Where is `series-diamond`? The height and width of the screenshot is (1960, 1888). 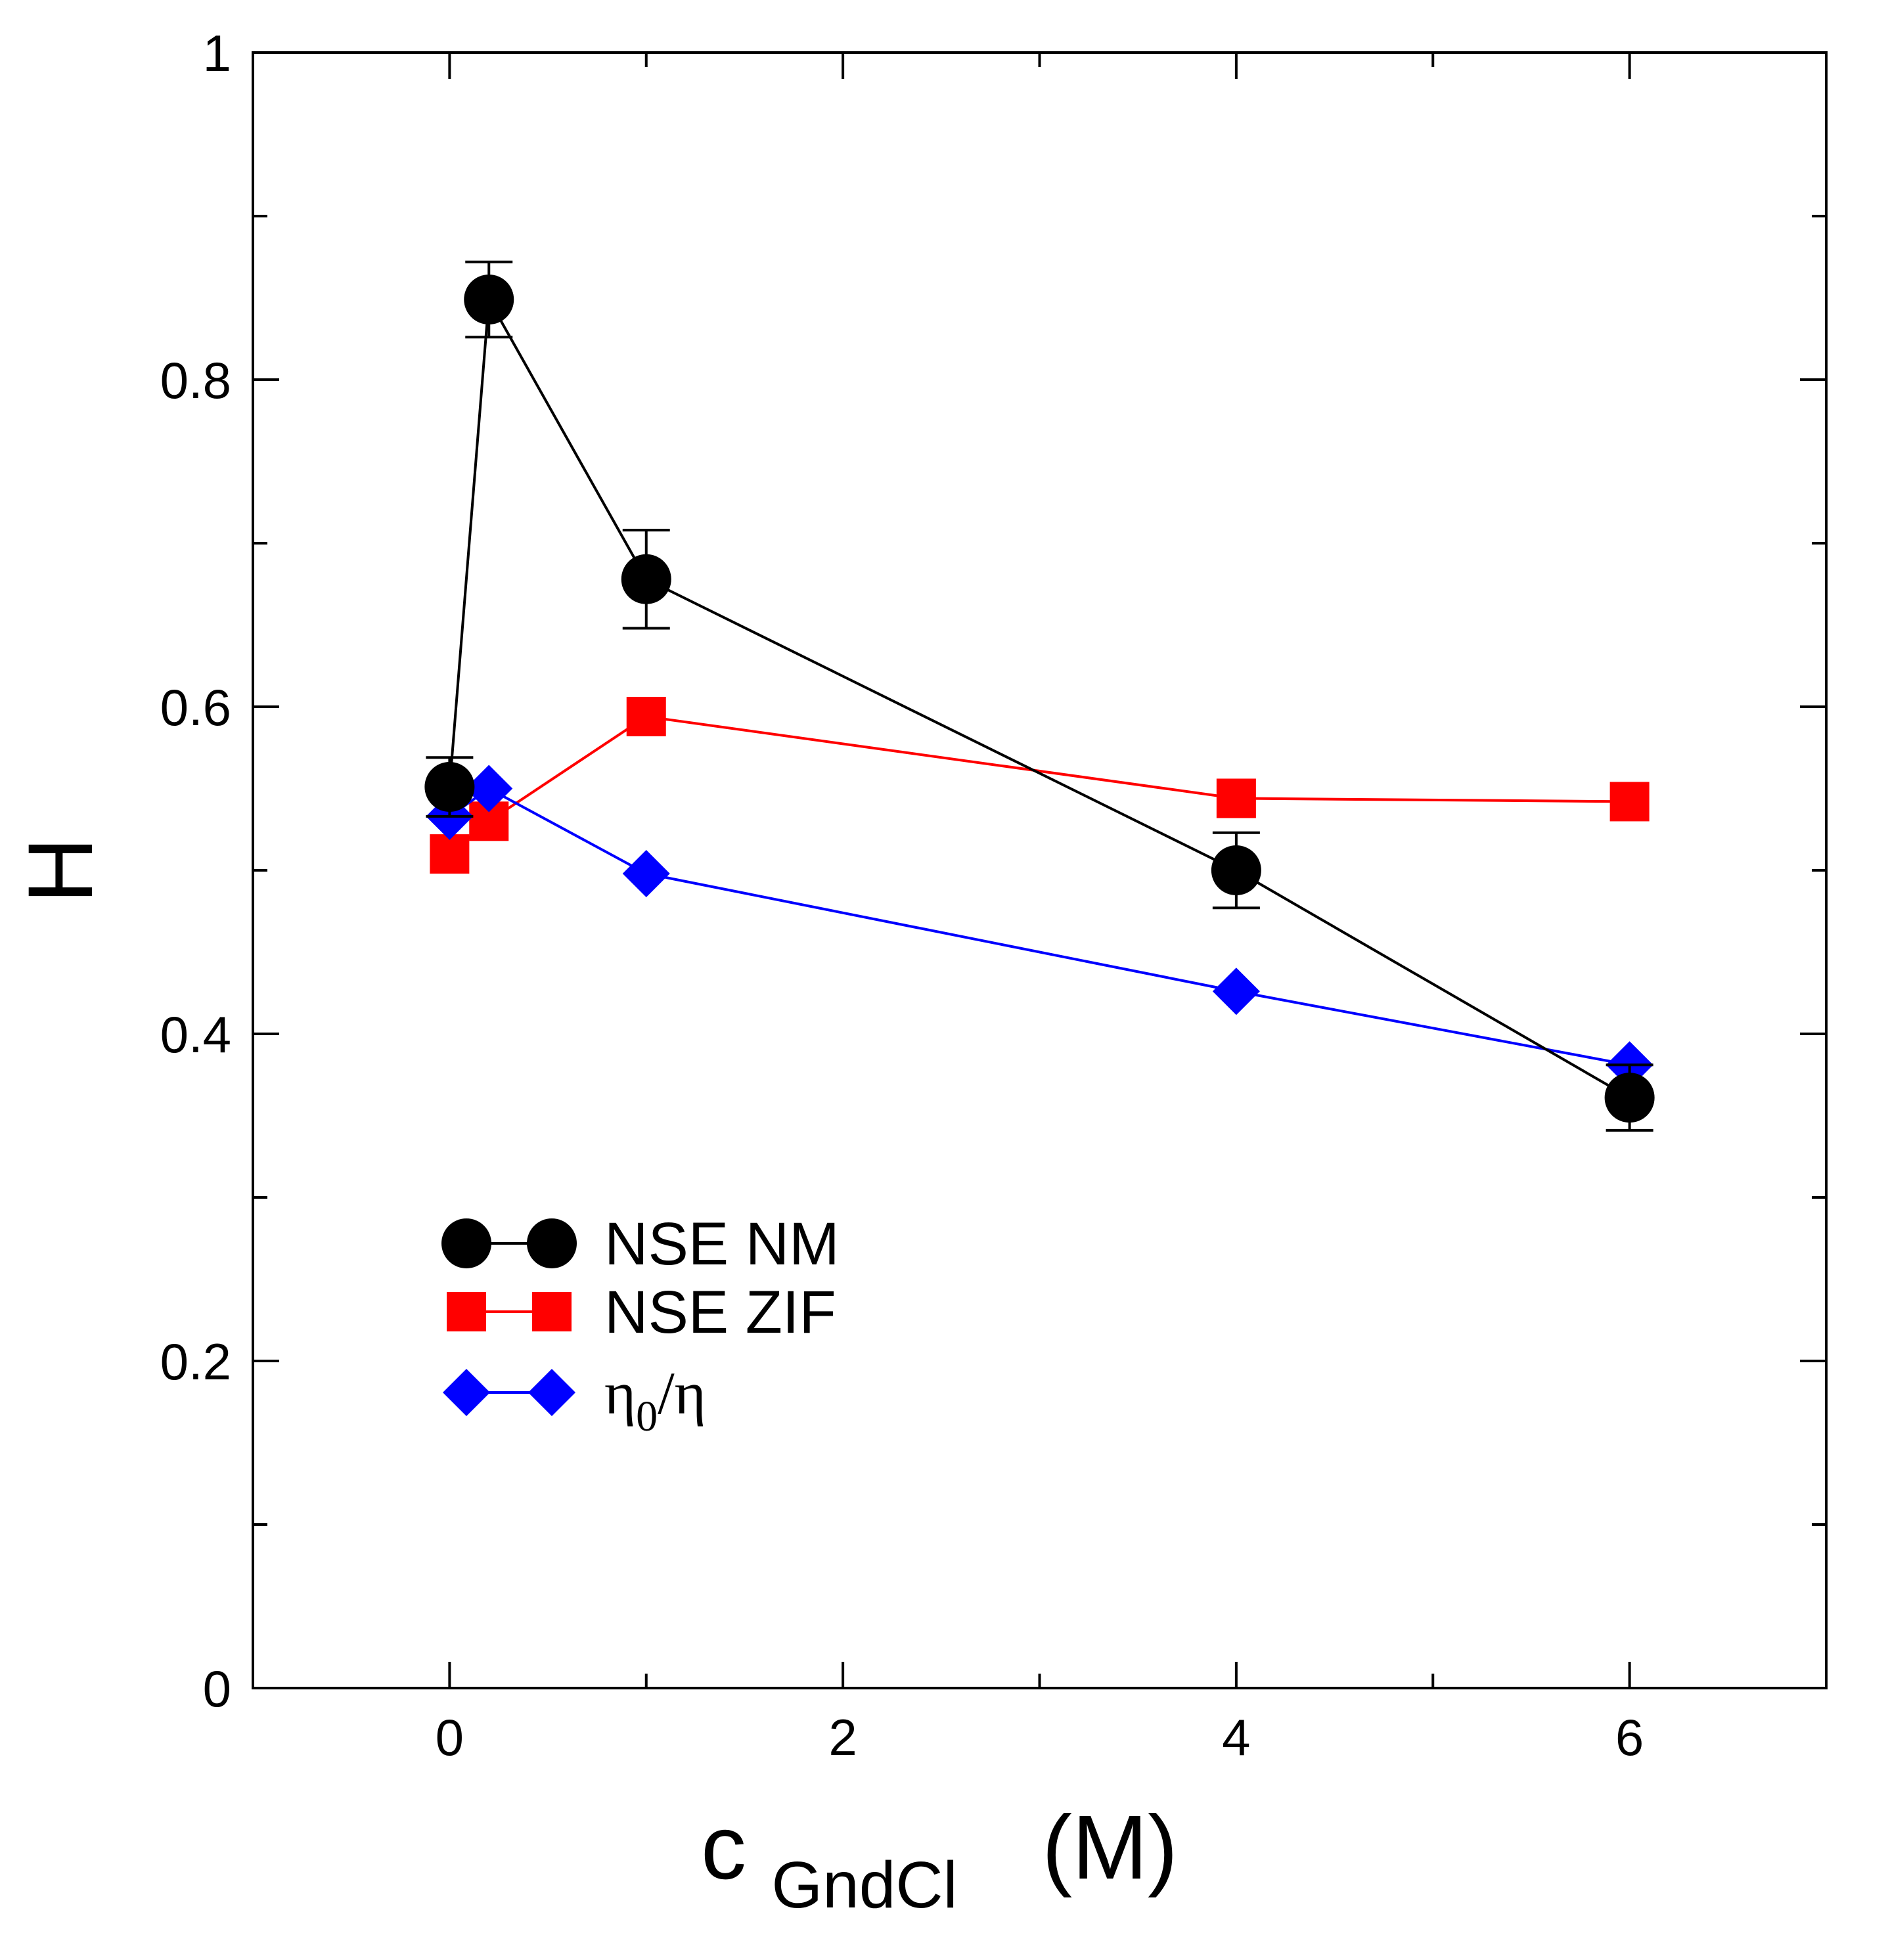 series-diamond is located at coordinates (1039, 927).